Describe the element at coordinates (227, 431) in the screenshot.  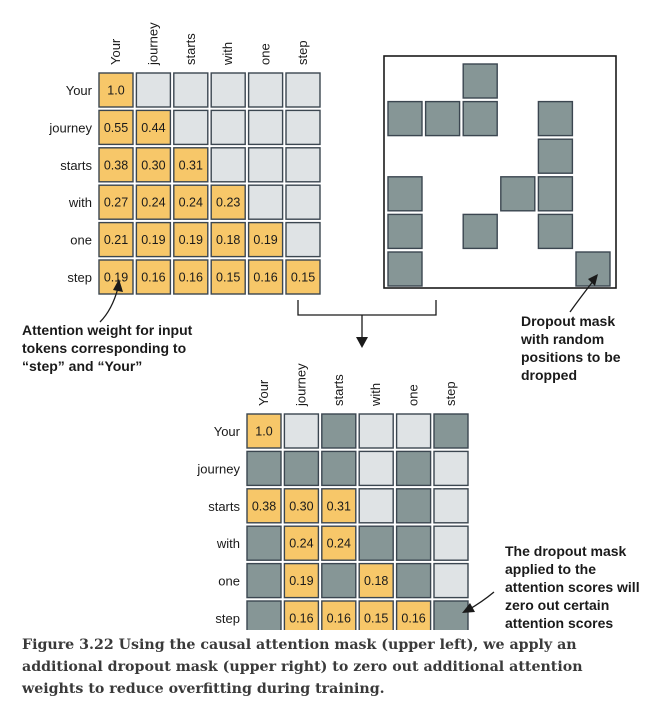
I see `row-label: Your` at that location.